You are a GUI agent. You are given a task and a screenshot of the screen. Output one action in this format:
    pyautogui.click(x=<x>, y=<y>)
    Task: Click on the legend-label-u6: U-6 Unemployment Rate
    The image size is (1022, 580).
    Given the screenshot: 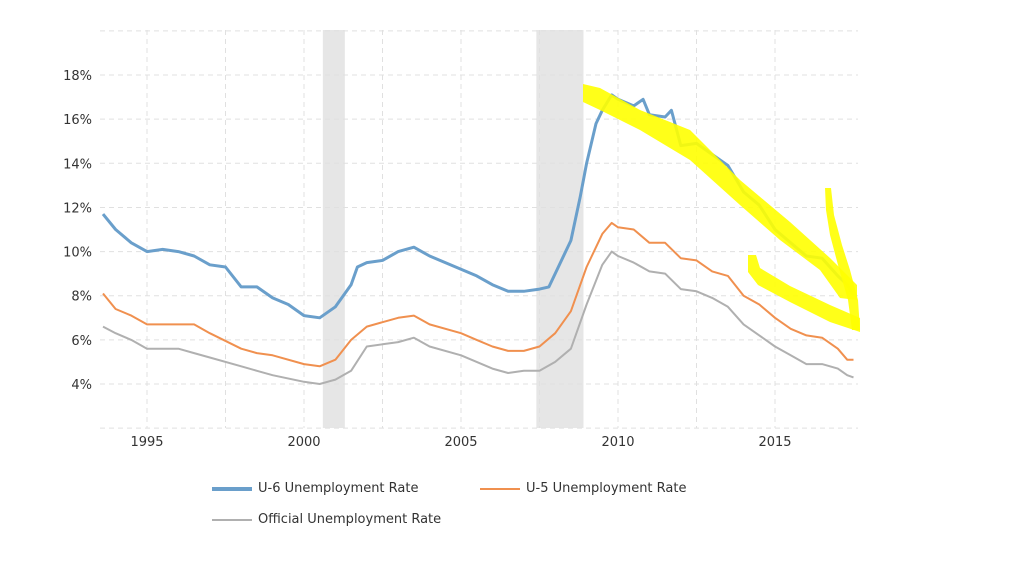 What is the action you would take?
    pyautogui.click(x=338, y=488)
    